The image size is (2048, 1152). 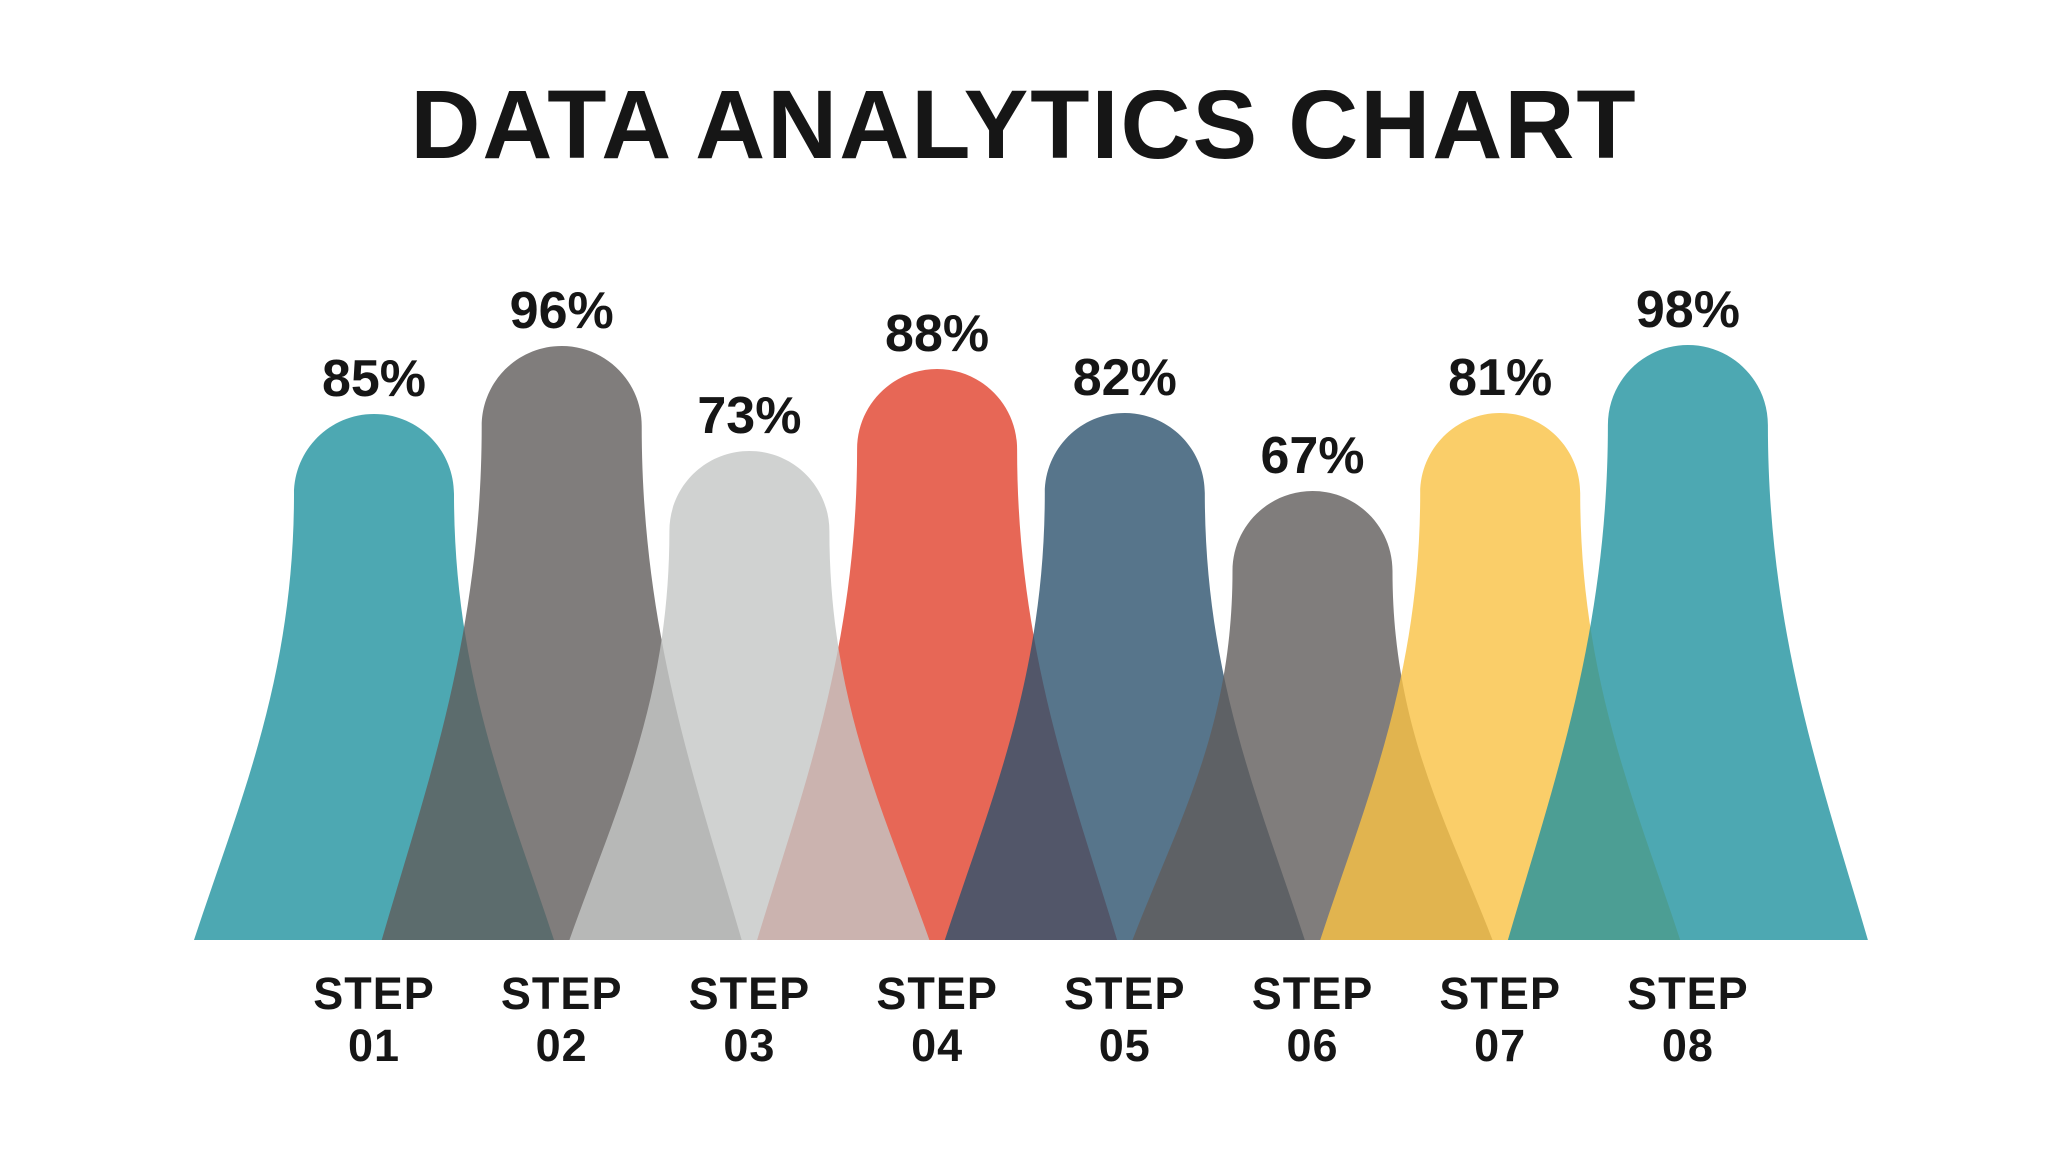 I want to click on value-label-step-08: 98%, so click(x=1688, y=310).